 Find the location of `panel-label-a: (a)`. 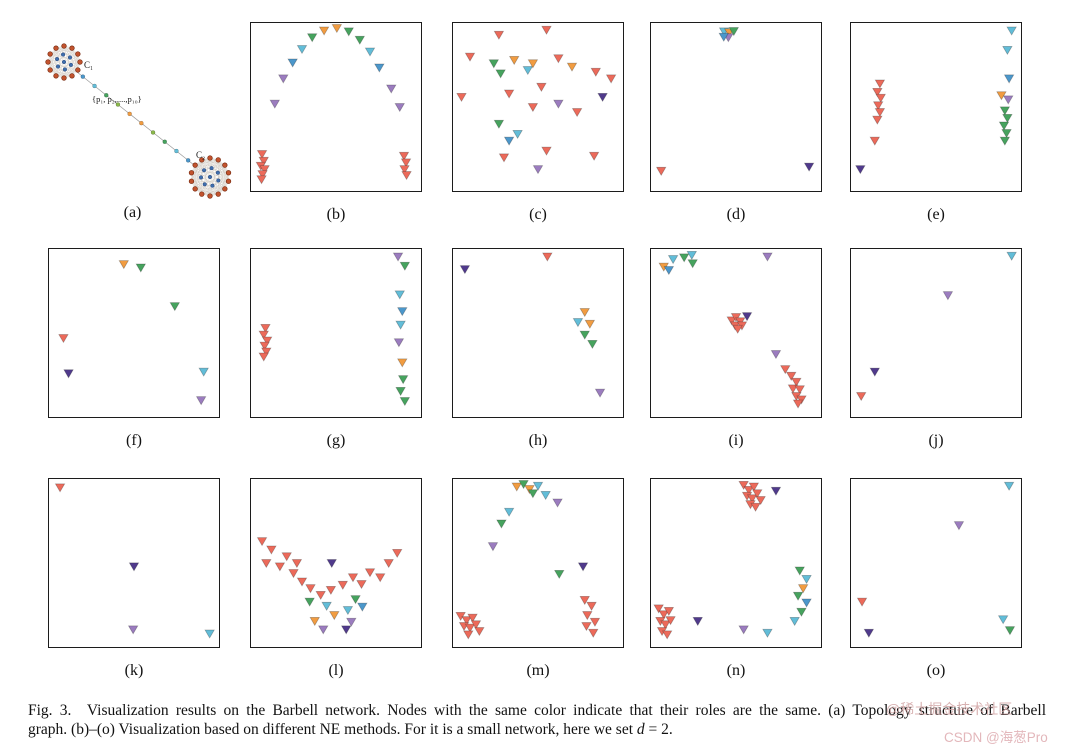

panel-label-a: (a) is located at coordinates (132, 212).